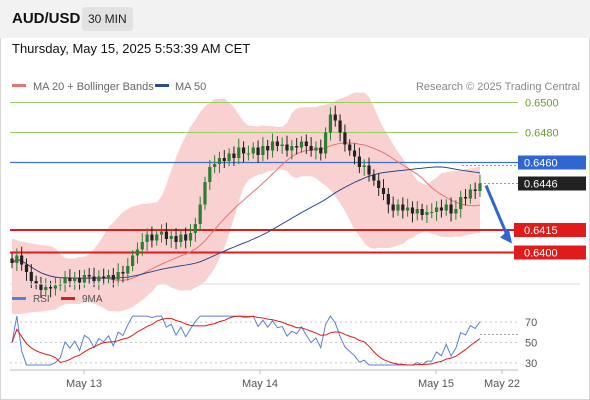 Image resolution: width=590 pixels, height=400 pixels. What do you see at coordinates (41, 299) in the screenshot?
I see `rsi-legend-label: RSI` at bounding box center [41, 299].